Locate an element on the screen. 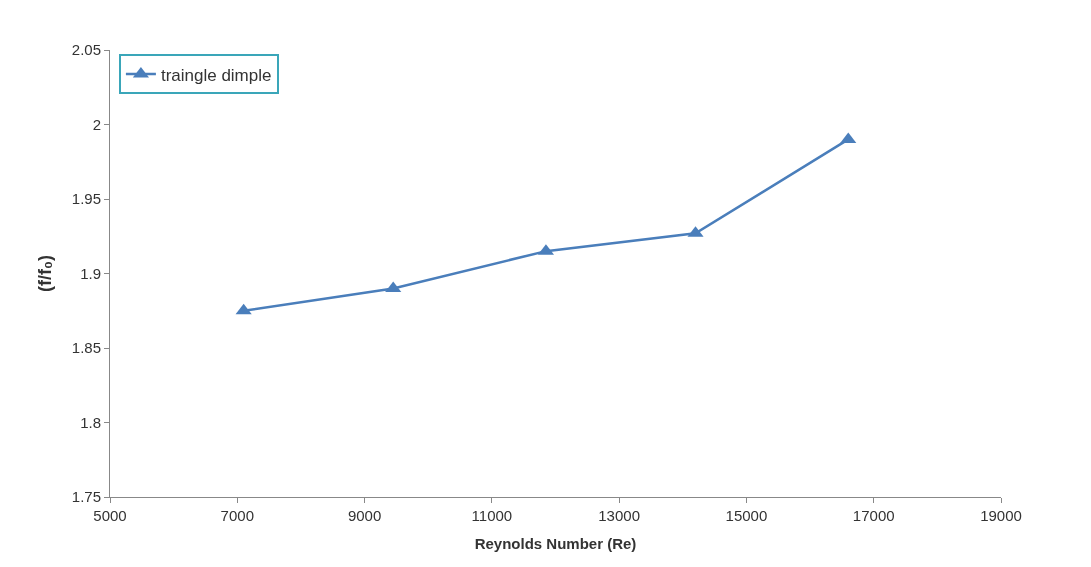  x-tick-label: 11000 is located at coordinates (492, 515).